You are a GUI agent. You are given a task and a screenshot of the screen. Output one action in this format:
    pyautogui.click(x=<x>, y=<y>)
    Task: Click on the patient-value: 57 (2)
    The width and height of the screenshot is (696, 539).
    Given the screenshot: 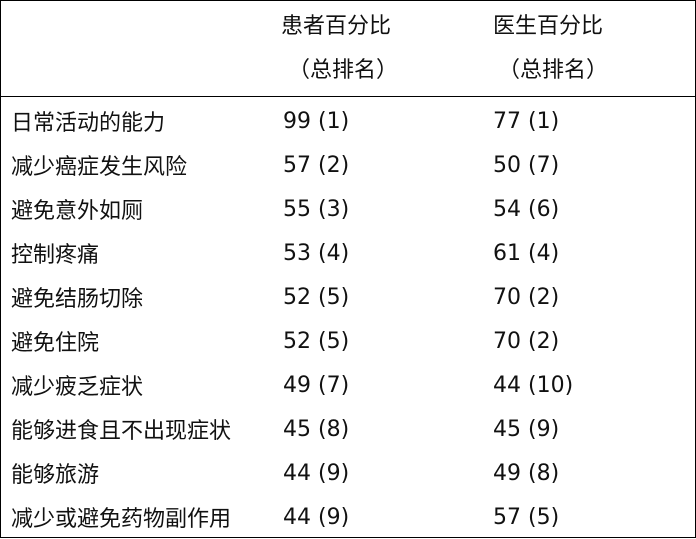 What is the action you would take?
    pyautogui.click(x=381, y=165)
    